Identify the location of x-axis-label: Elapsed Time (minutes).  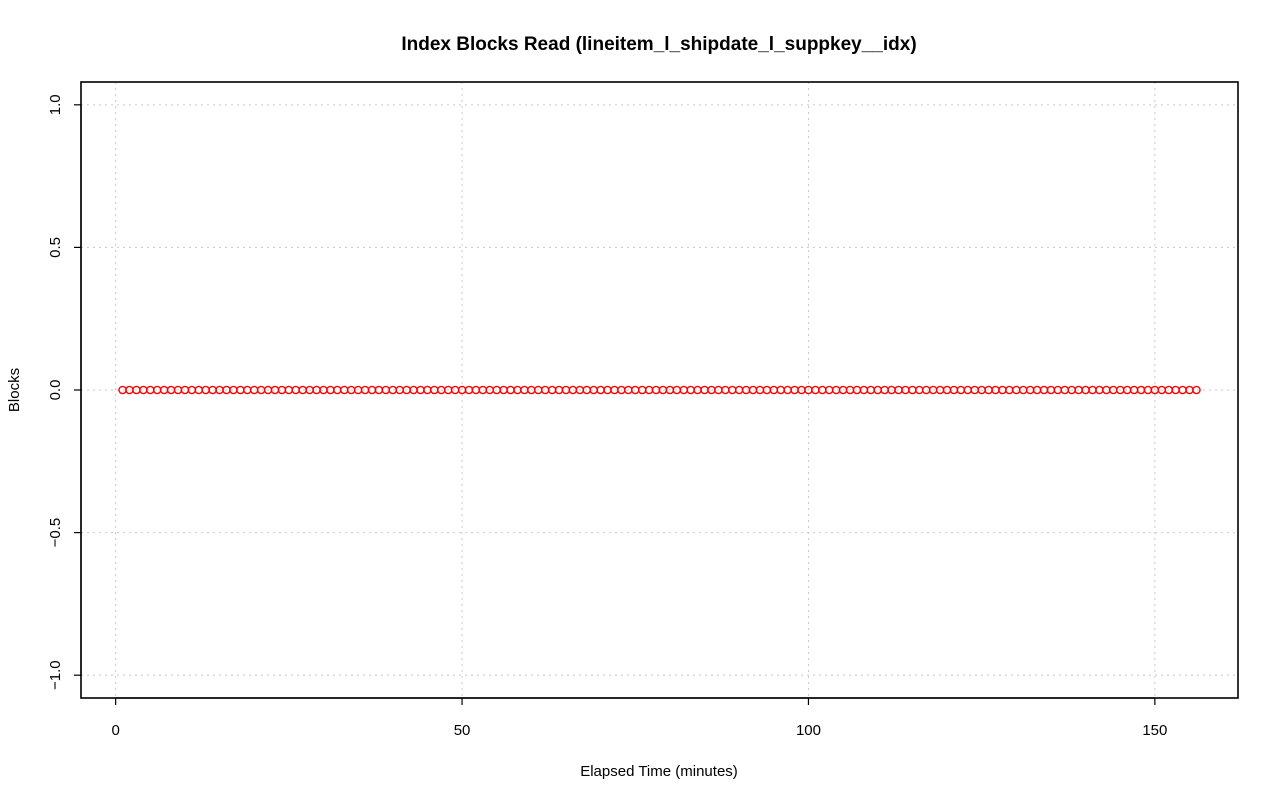
(659, 771).